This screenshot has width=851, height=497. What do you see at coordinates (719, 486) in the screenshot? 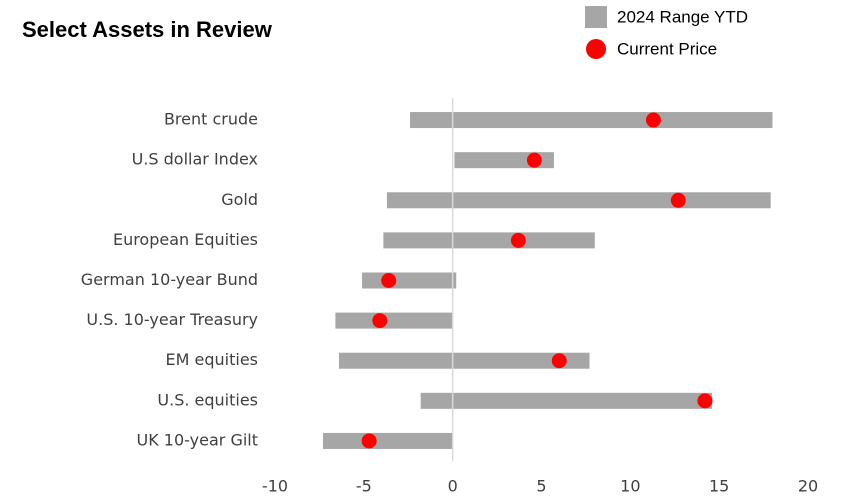
I see `x-tick-label: 15` at bounding box center [719, 486].